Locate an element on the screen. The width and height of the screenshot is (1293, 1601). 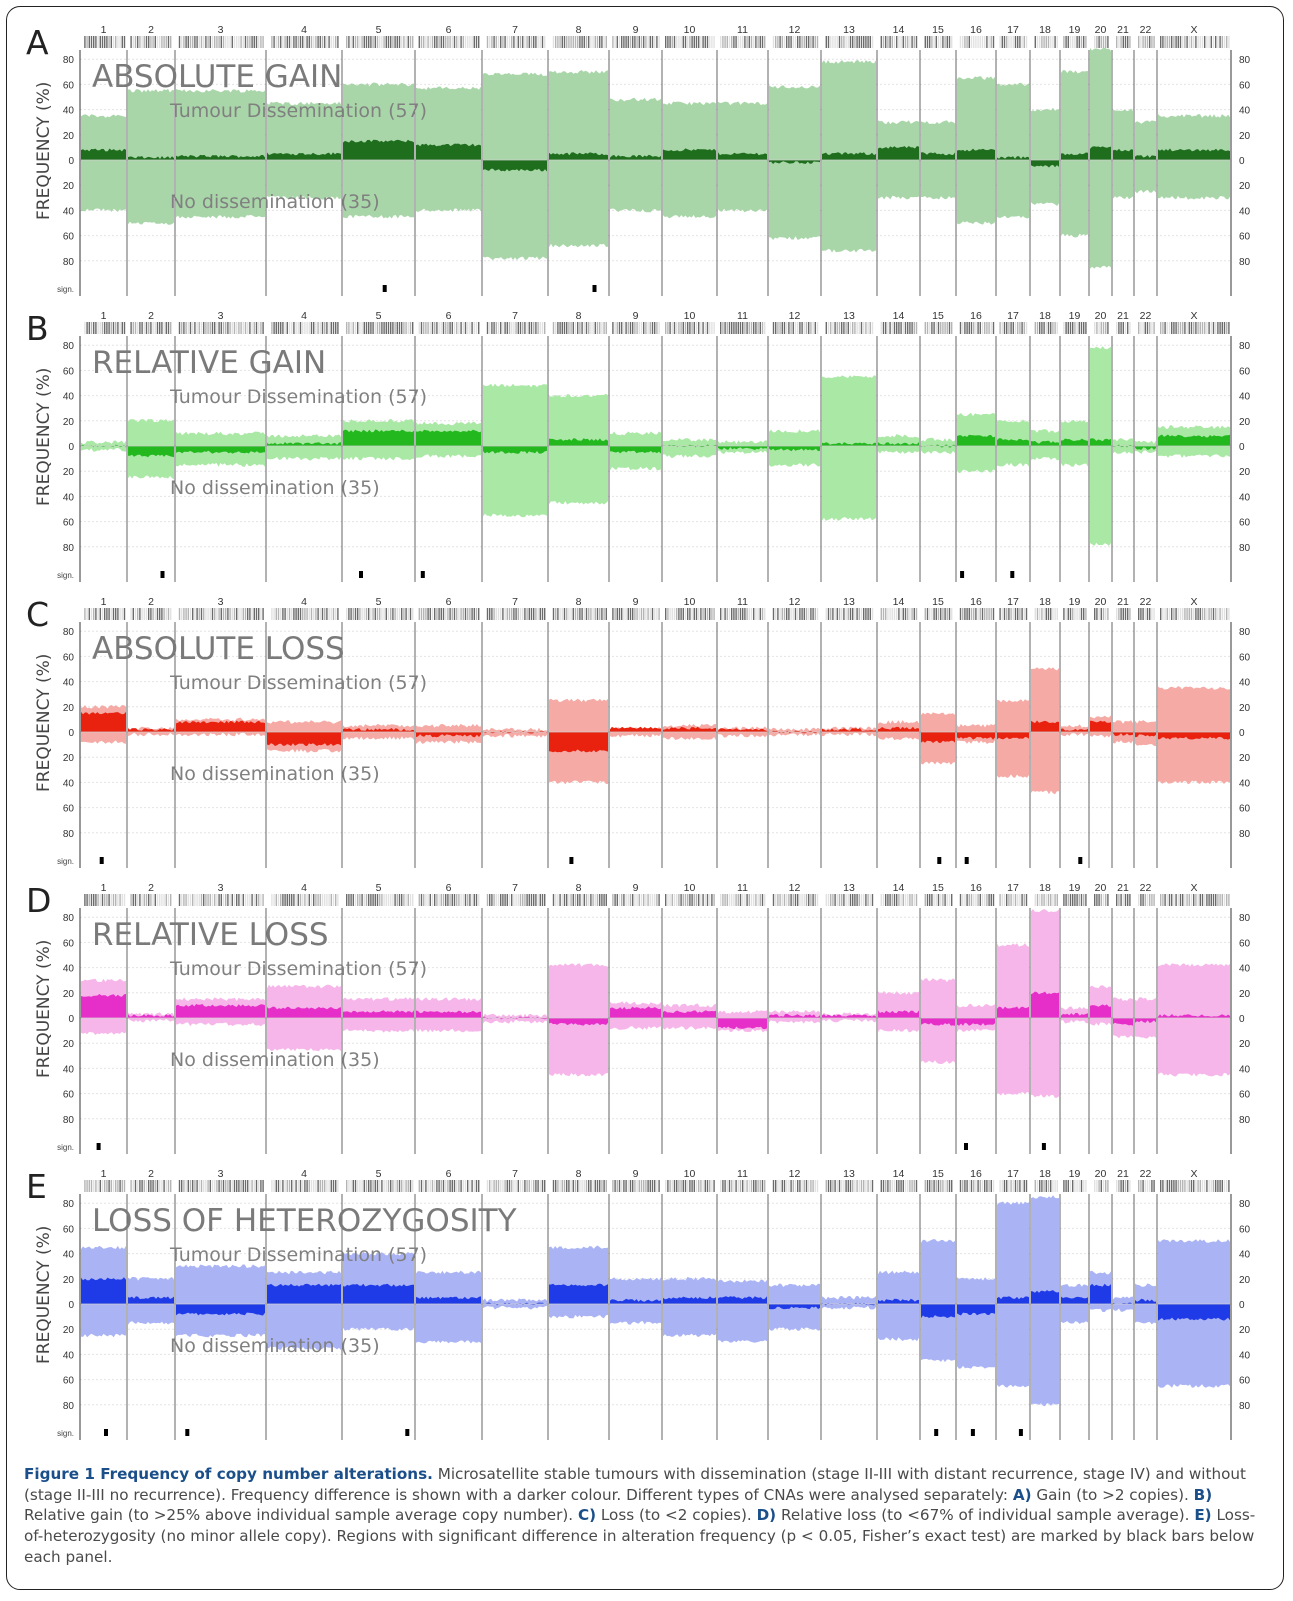
y-tick-right: 80 is located at coordinates (1245, 918).